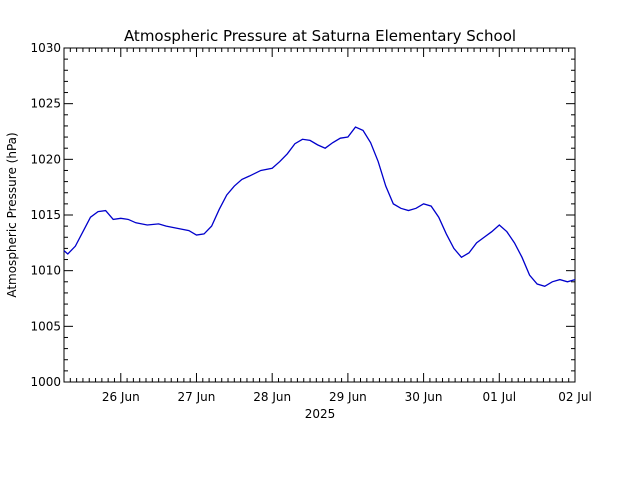 The height and width of the screenshot is (480, 640). What do you see at coordinates (272, 397) in the screenshot?
I see `x-tick-label: 28 Jun` at bounding box center [272, 397].